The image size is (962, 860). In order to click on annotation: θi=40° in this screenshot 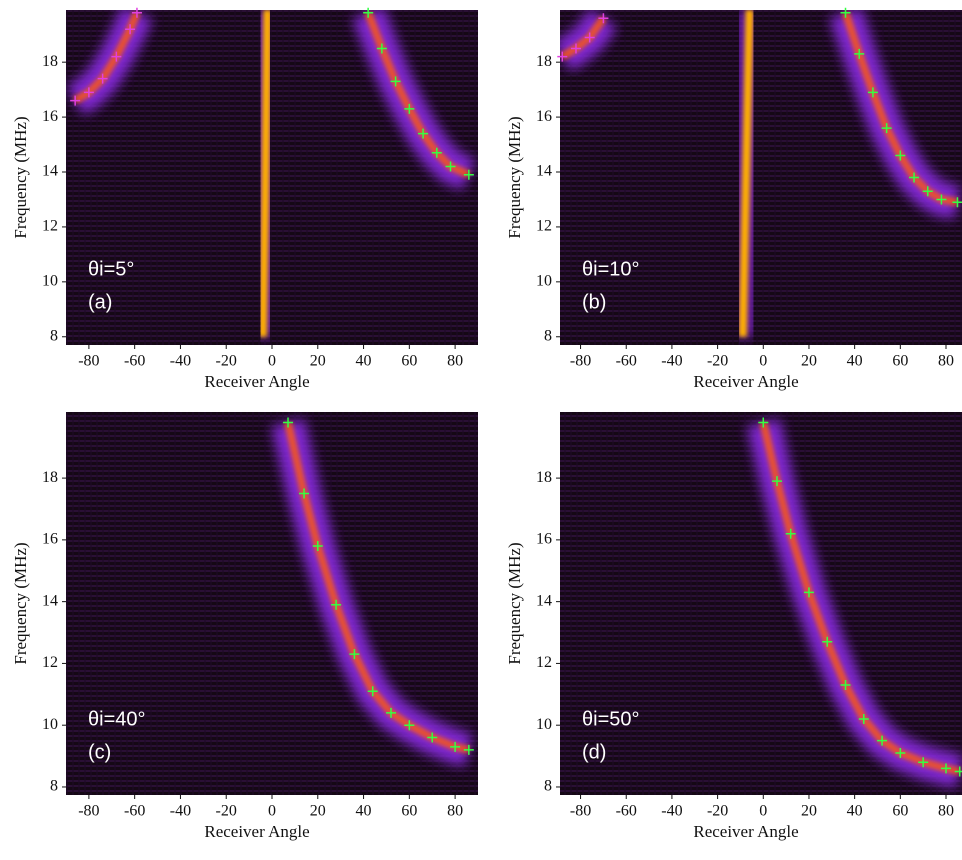, I will do `click(117, 719)`.